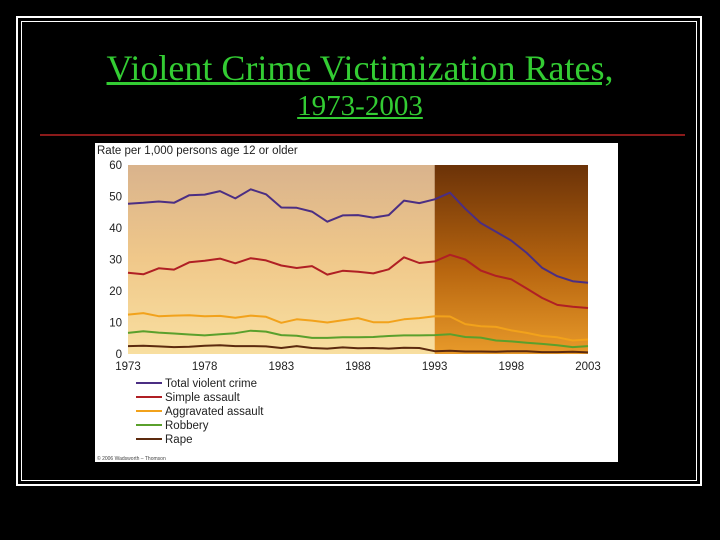 The height and width of the screenshot is (540, 720). Describe the element at coordinates (115, 198) in the screenshot. I see `y-tick-label: 50` at that location.